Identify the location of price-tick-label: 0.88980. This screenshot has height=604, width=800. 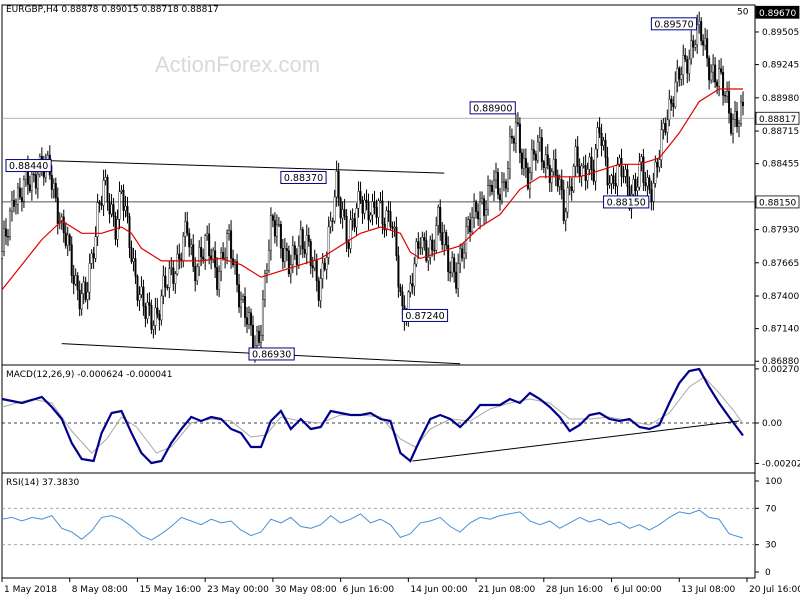
(780, 99).